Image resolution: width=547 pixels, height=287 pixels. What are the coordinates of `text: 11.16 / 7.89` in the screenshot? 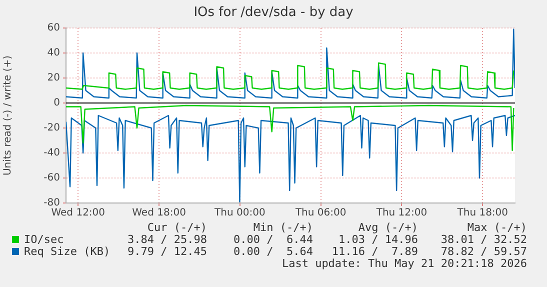 It's located at (375, 251).